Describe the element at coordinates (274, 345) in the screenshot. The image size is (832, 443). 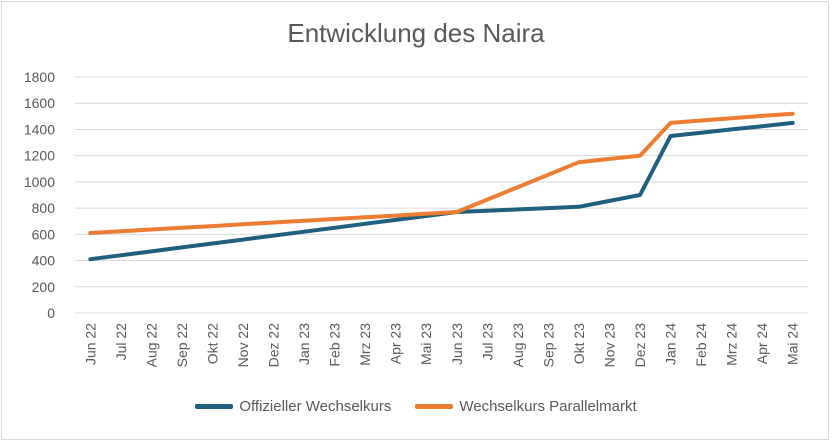
I see `x-tick-label: Dez 22` at that location.